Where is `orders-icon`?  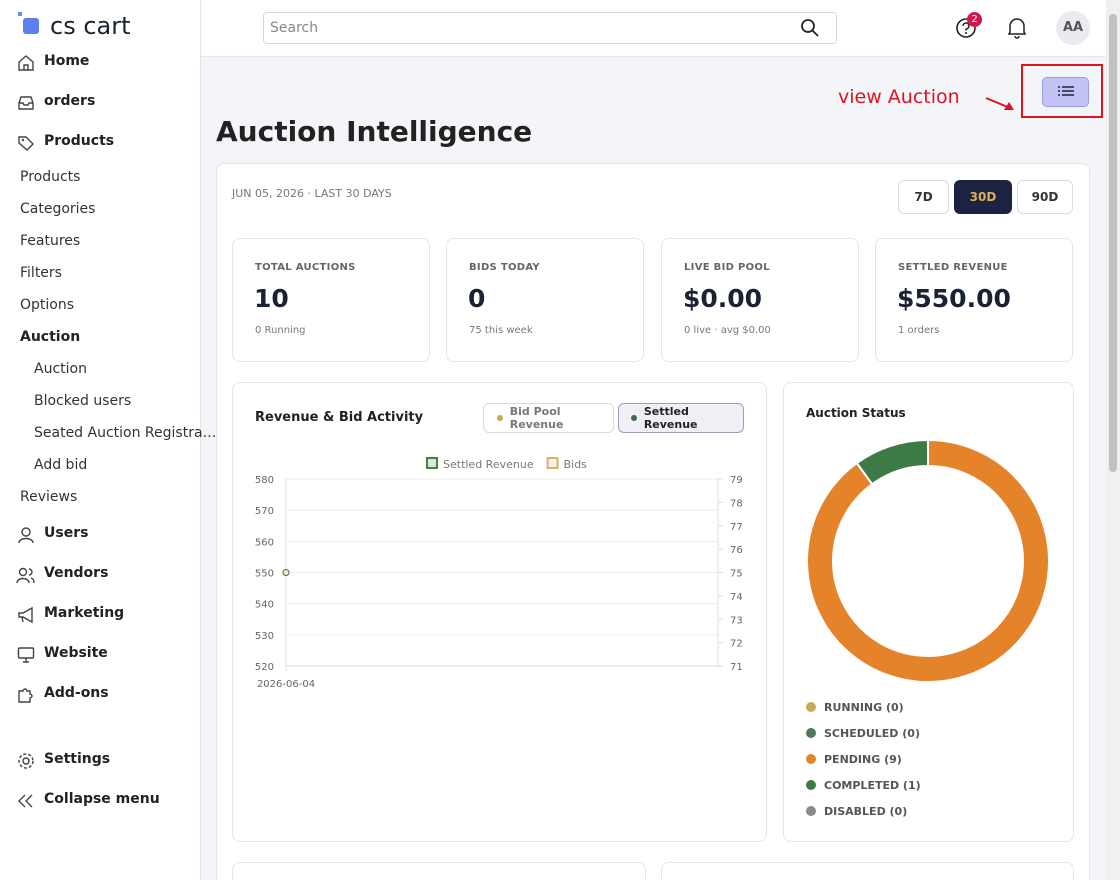
orders-icon is located at coordinates (26, 103).